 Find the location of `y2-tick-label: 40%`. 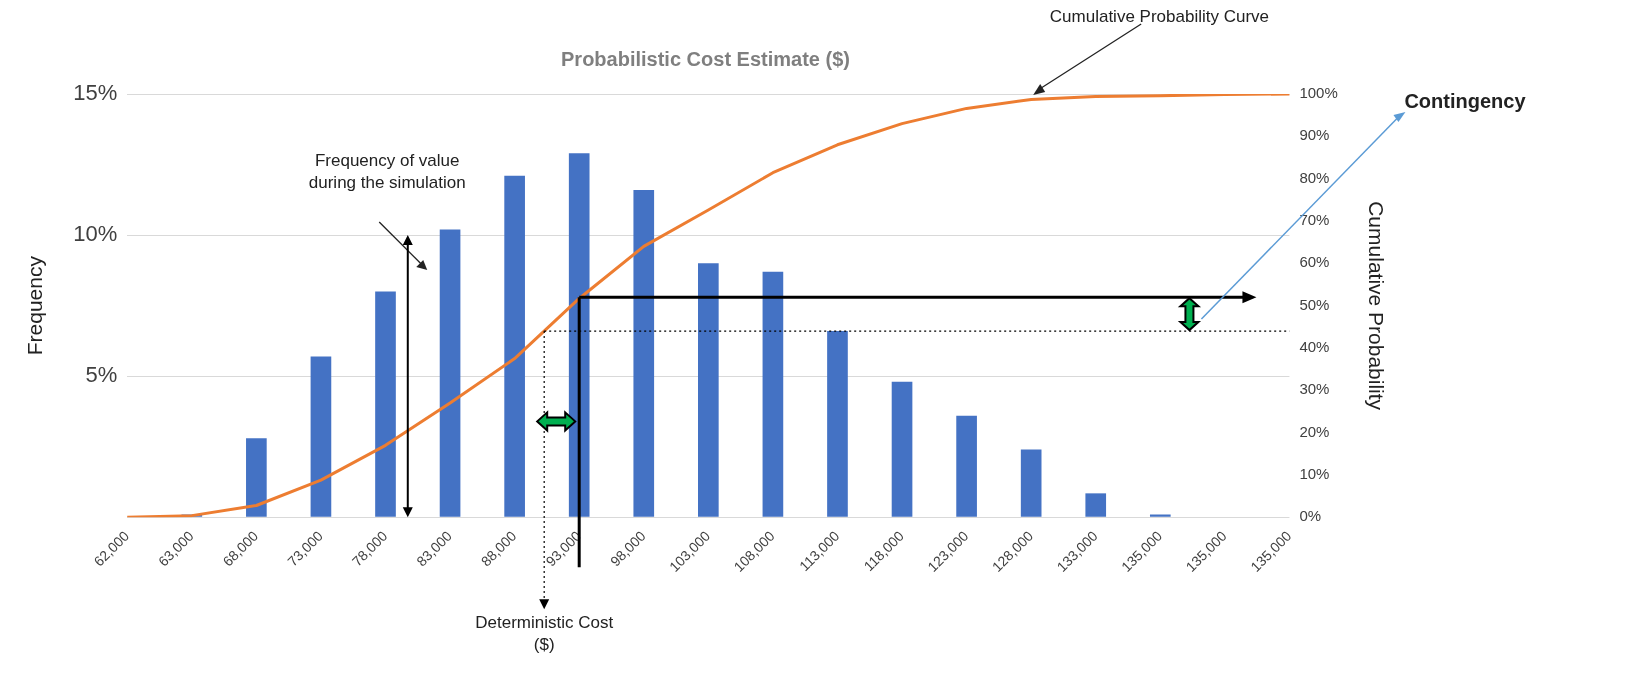

y2-tick-label: 40% is located at coordinates (1314, 347).